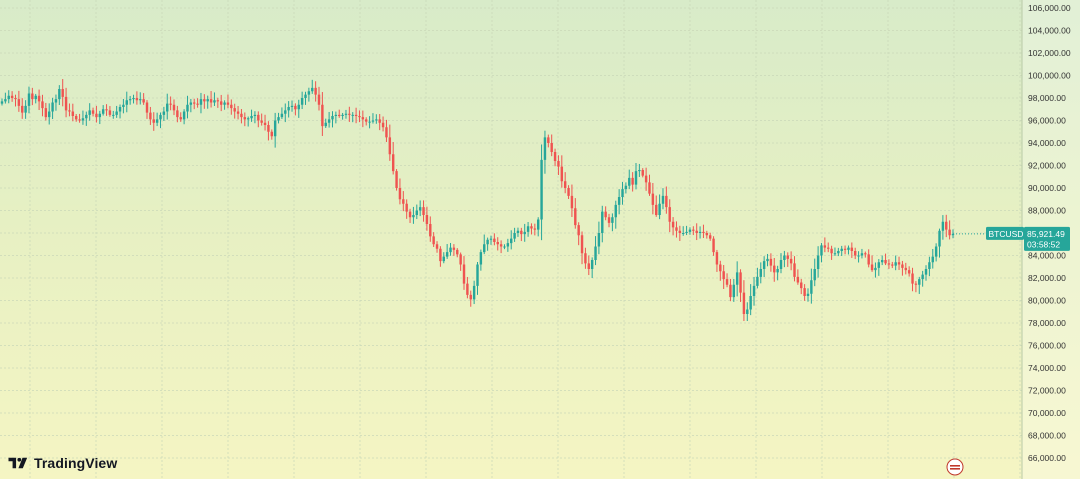 This screenshot has height=479, width=1080. Describe the element at coordinates (1047, 98) in the screenshot. I see `y-tick-label: 98,000.00` at that location.